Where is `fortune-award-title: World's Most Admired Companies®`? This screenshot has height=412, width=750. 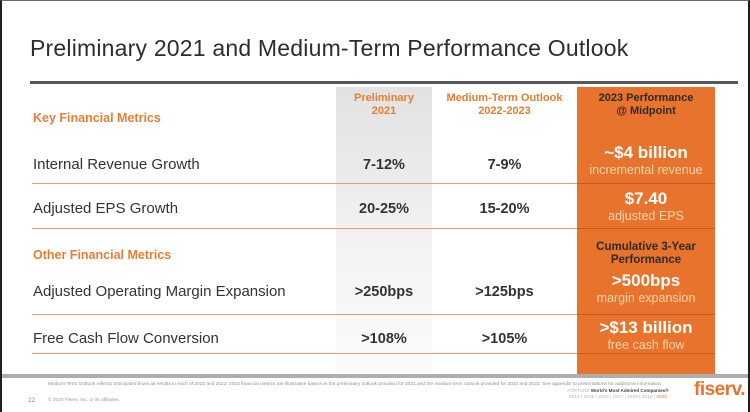 fortune-award-title: World's Most Admired Companies® is located at coordinates (629, 390).